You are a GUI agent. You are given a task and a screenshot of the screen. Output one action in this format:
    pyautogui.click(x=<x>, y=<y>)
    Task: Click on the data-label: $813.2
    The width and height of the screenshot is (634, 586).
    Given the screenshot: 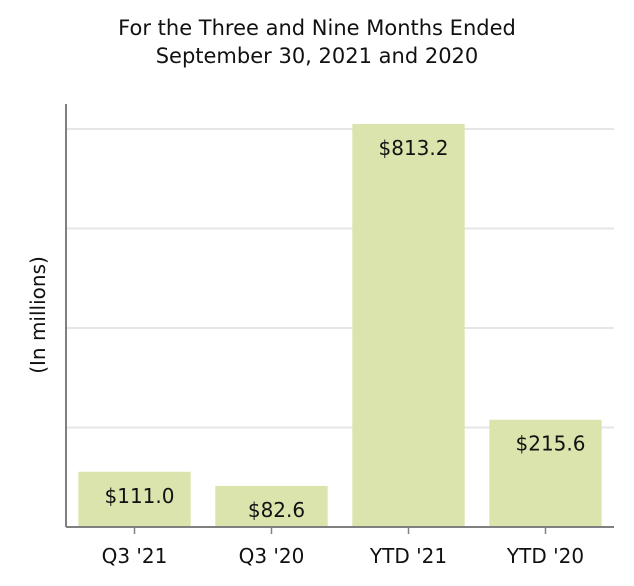 What is the action you would take?
    pyautogui.click(x=414, y=148)
    